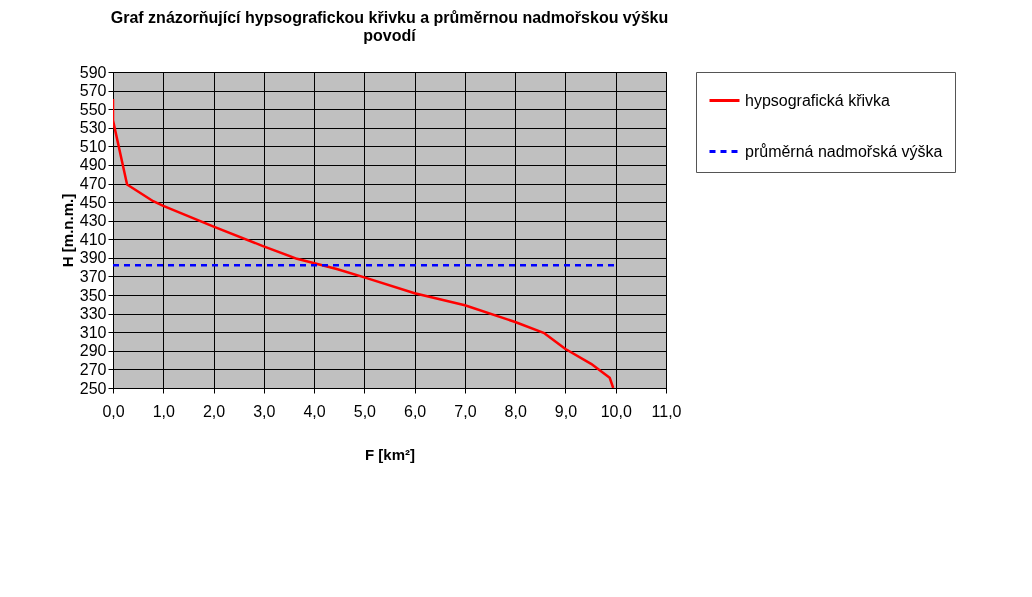 This screenshot has height=597, width=1032. Describe the element at coordinates (415, 411) in the screenshot. I see `x-tick-label: 6,0` at that location.